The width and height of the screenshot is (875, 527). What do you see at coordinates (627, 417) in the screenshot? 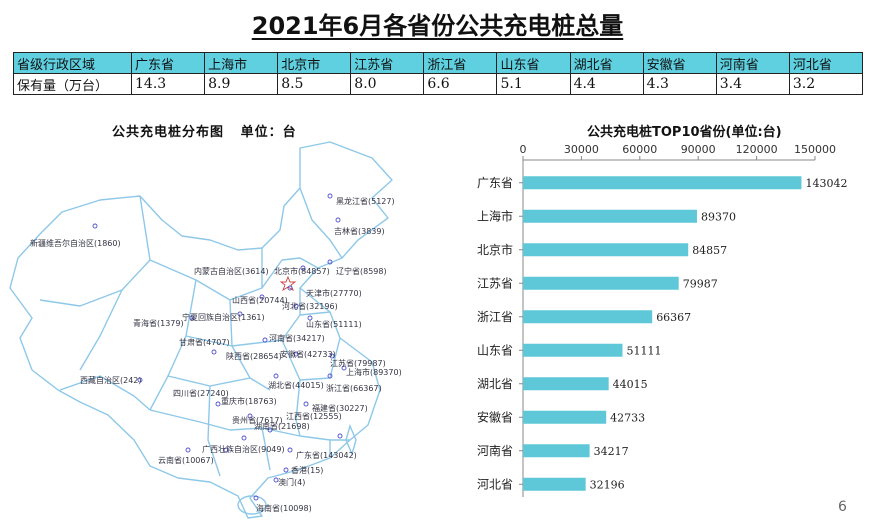
I see `data-label: 42733` at bounding box center [627, 417].